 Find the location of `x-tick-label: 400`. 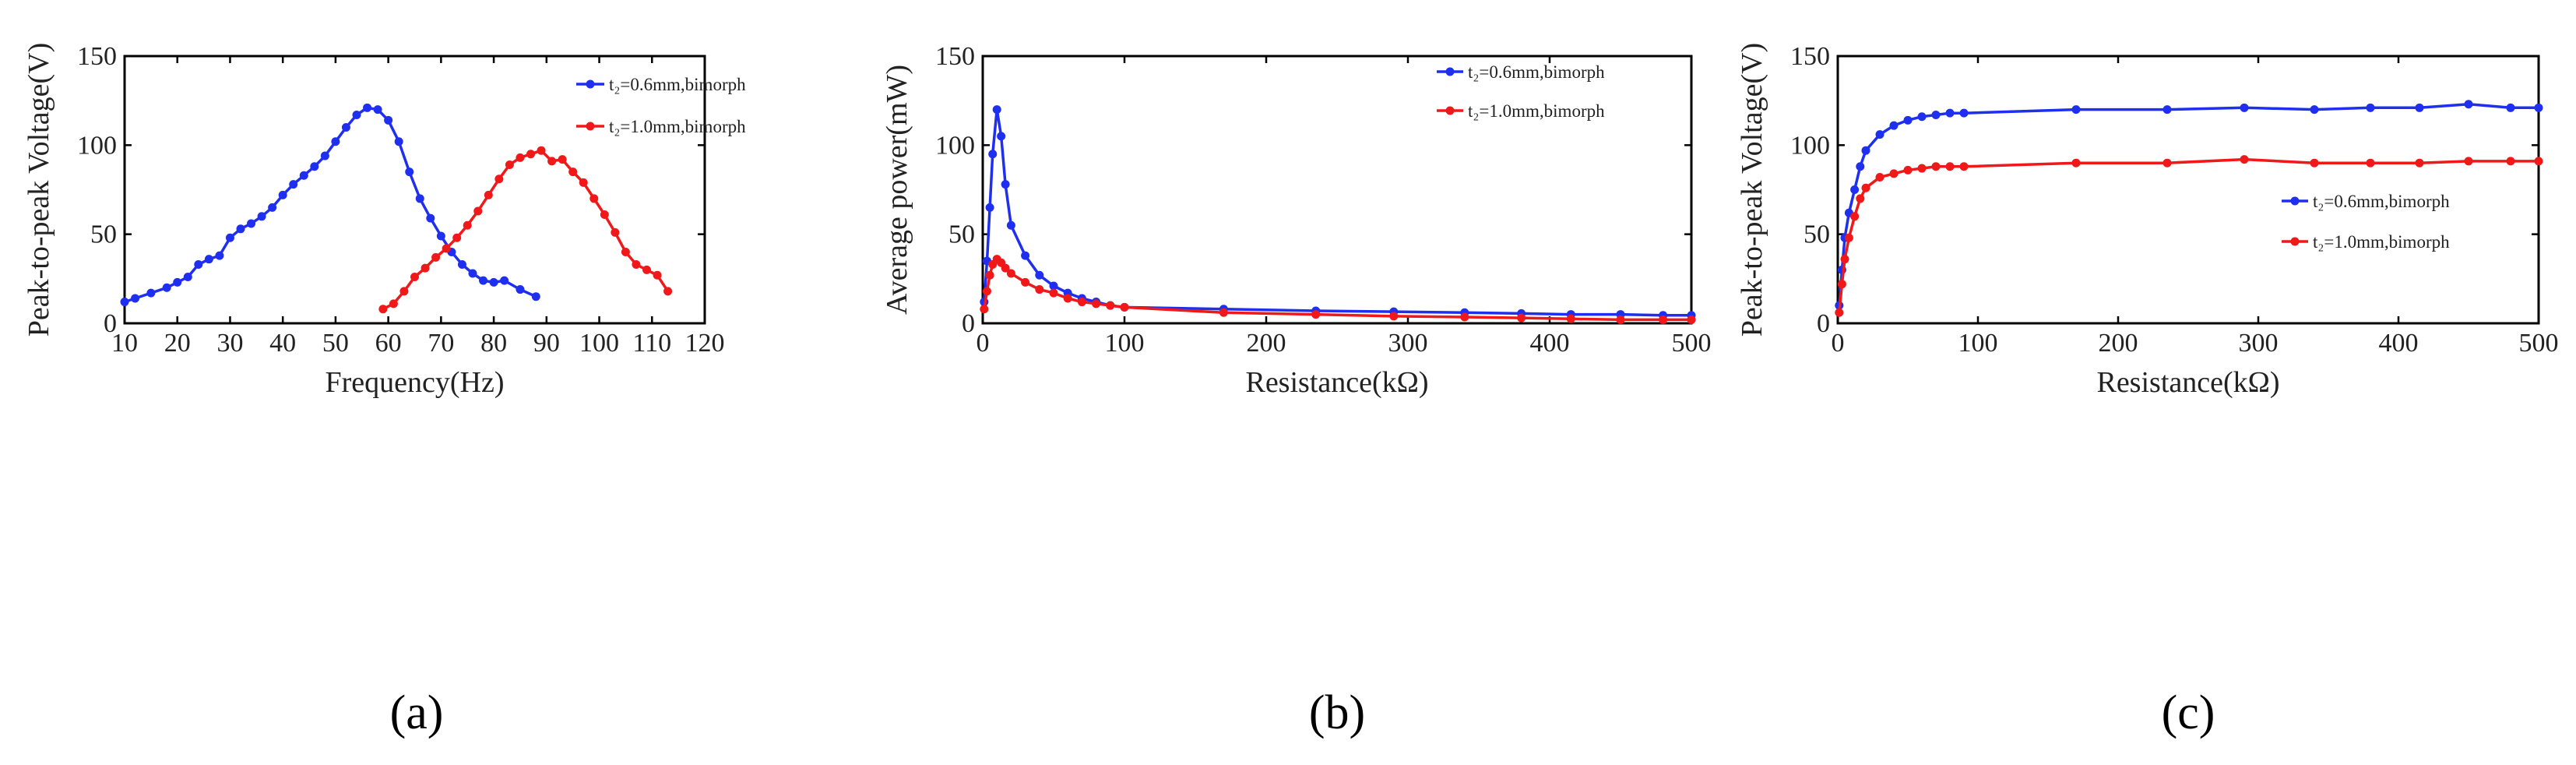

x-tick-label: 400 is located at coordinates (1550, 344).